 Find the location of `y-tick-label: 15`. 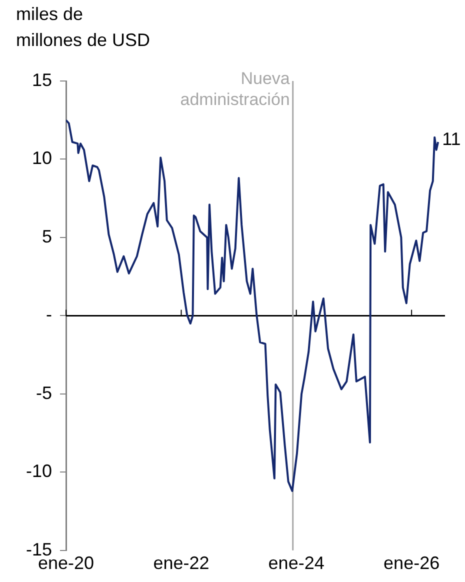

y-tick-label: 15 is located at coordinates (42, 80).